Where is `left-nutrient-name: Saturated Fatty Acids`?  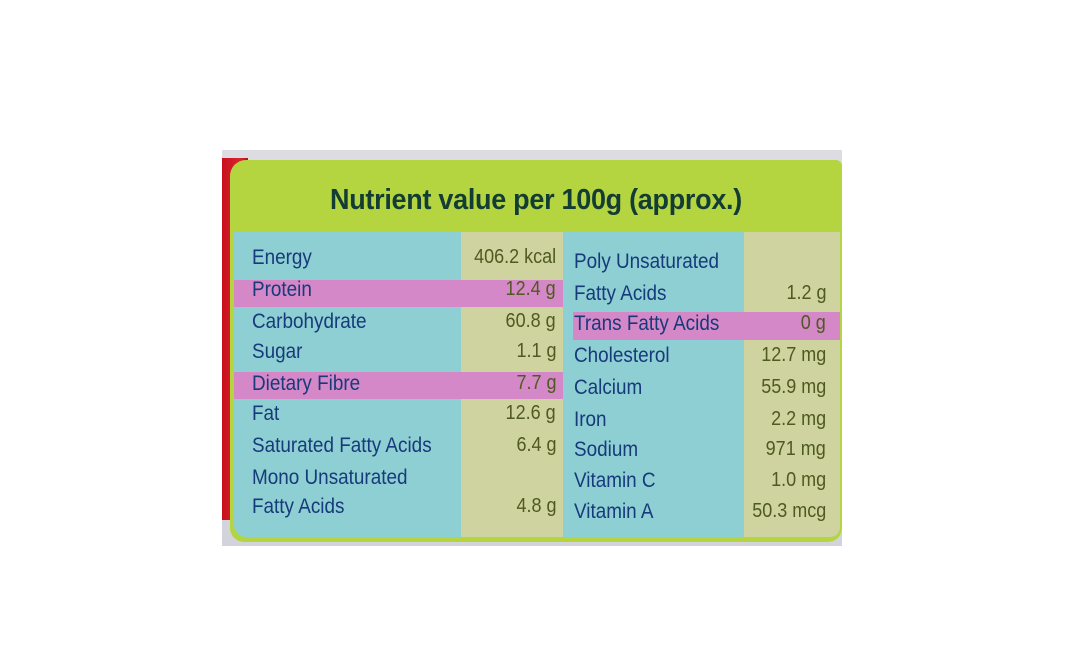 left-nutrient-name: Saturated Fatty Acids is located at coordinates (342, 445).